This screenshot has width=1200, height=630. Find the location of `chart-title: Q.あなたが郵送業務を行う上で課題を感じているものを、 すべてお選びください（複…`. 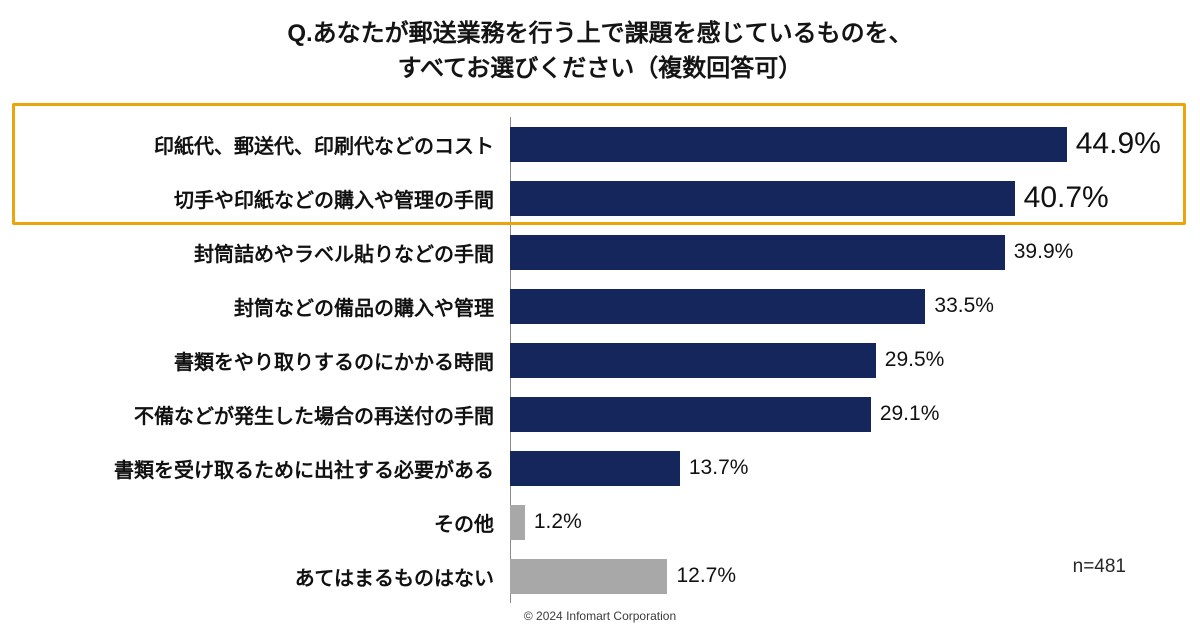

chart-title: Q.あなたが郵送業務を行う上で課題を感じているものを、 すべてお選びください（複… is located at coordinates (600, 43).